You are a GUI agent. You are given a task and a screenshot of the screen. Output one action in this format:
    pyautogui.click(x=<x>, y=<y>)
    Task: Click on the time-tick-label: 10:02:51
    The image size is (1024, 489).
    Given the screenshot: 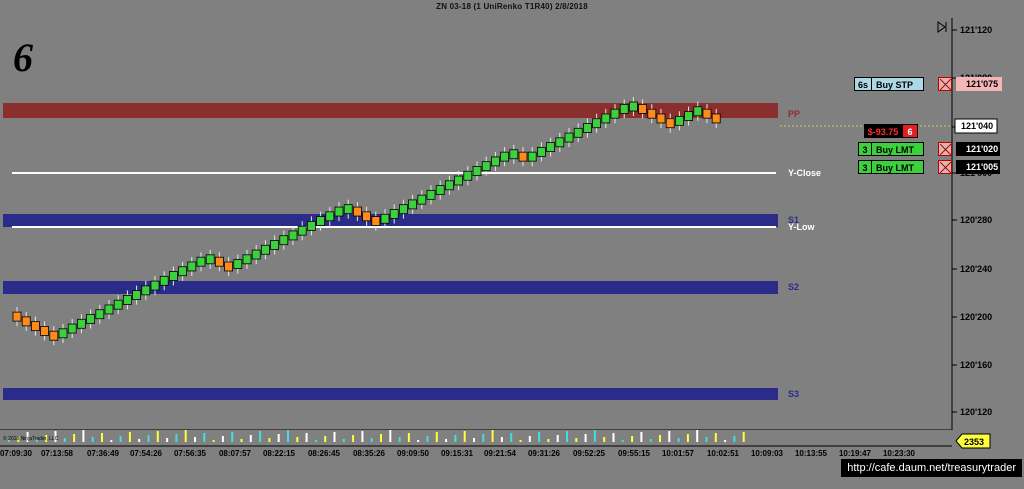 What is the action you would take?
    pyautogui.click(x=723, y=453)
    